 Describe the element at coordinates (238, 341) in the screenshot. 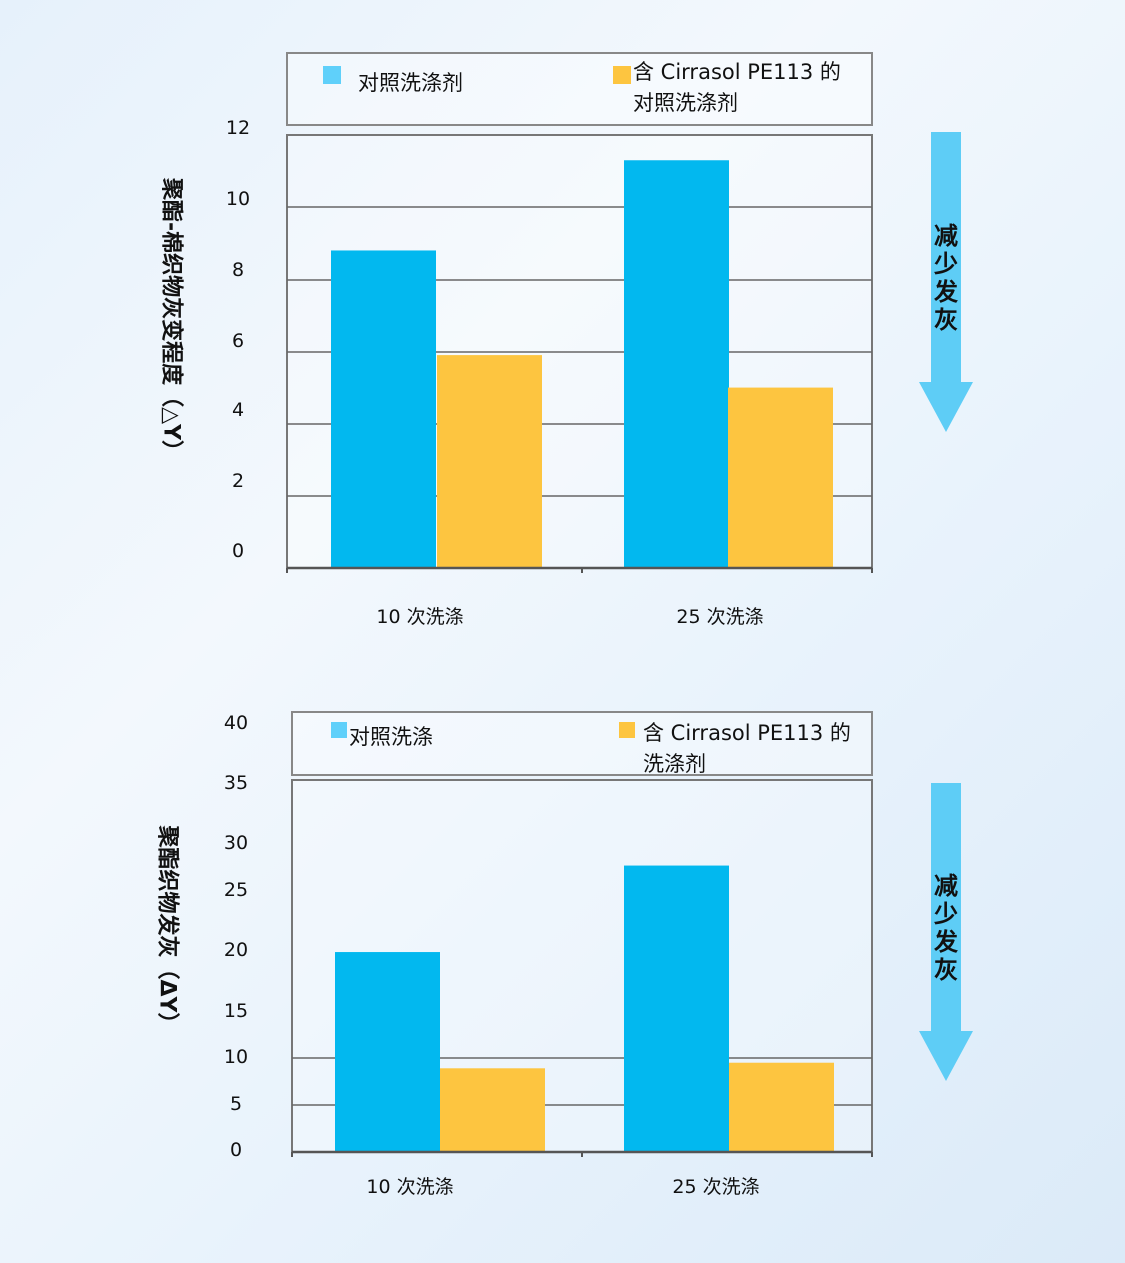

I see `y-tick-label-4: 6` at that location.